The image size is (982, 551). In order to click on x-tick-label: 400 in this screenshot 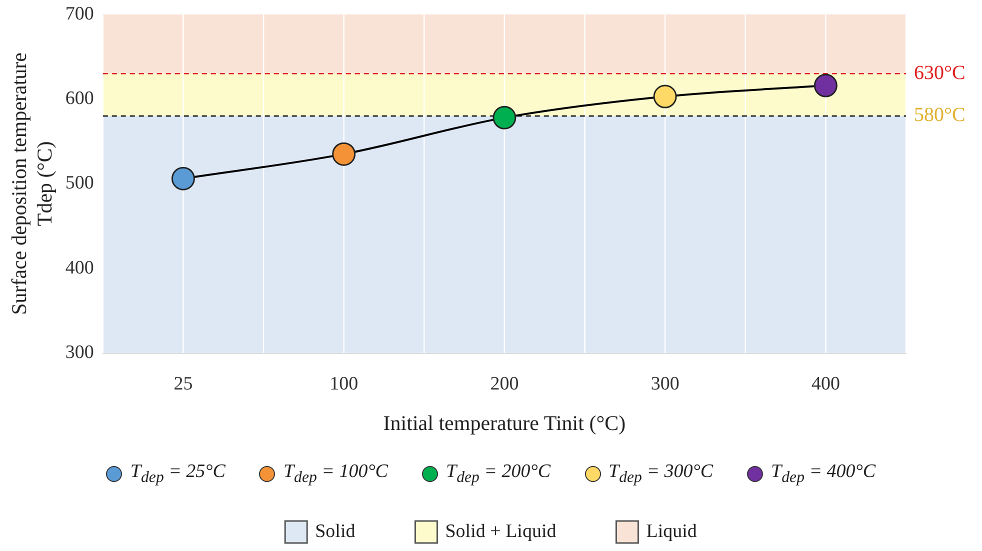, I will do `click(825, 383)`.